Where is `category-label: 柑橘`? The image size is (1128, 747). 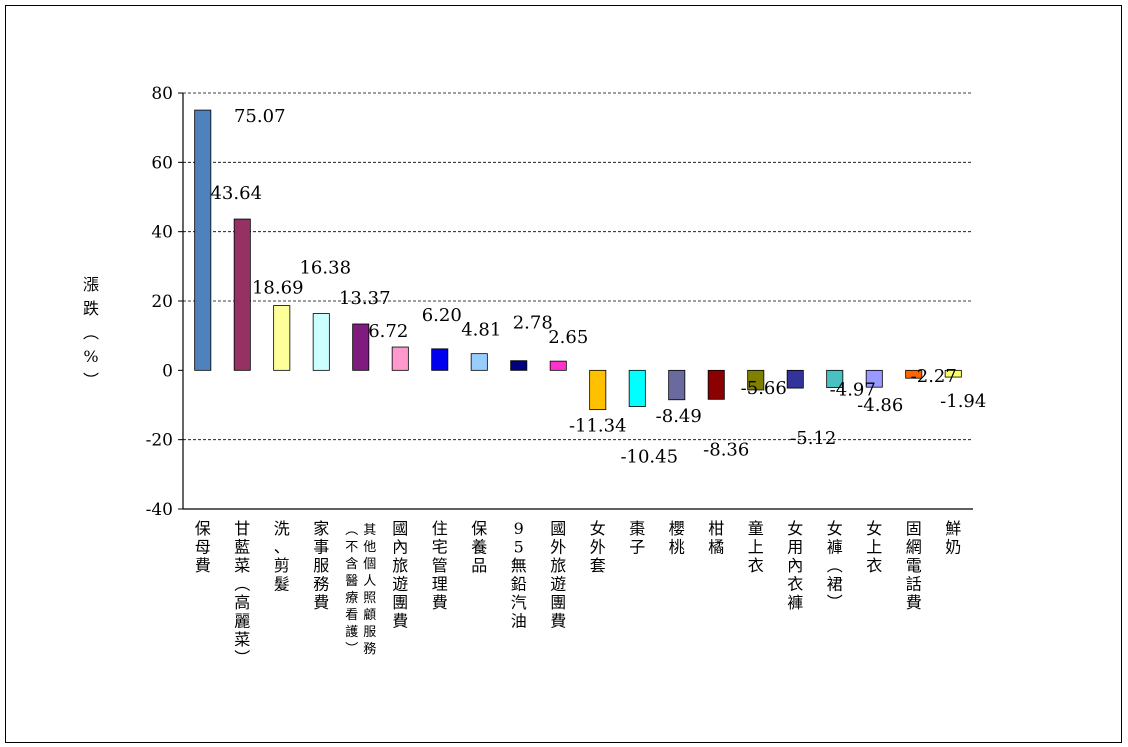
category-label: 柑橘 is located at coordinates (716, 538).